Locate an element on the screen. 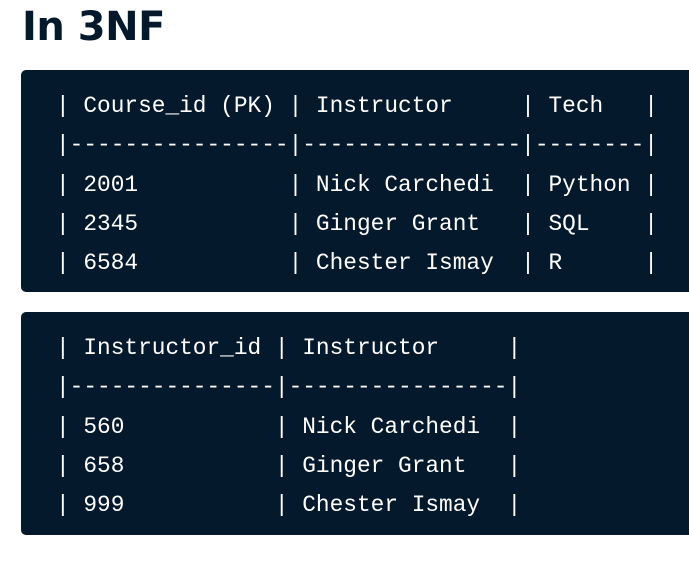 Image resolution: width=689 pixels, height=564 pixels. table-row: | 560 | Nick Carchedi | is located at coordinates (289, 426).